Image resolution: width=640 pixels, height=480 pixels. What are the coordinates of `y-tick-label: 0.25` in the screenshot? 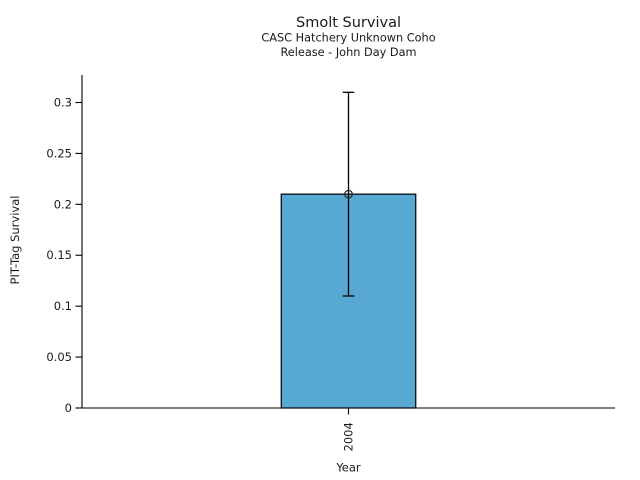 It's located at (59, 153).